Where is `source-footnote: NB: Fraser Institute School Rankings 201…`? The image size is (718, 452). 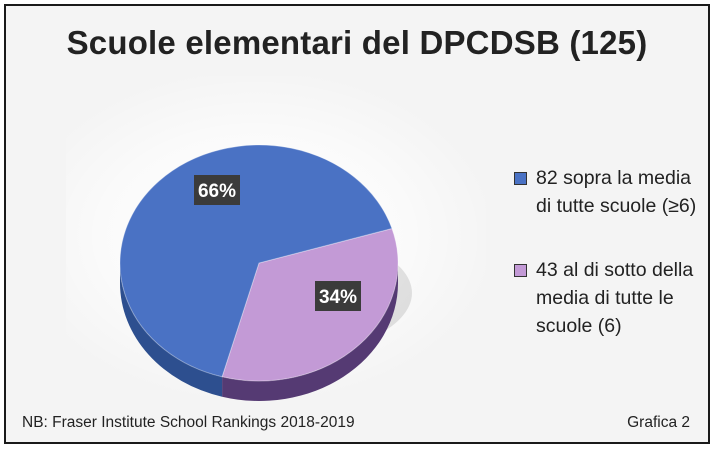 source-footnote: NB: Fraser Institute School Rankings 201… is located at coordinates (188, 422).